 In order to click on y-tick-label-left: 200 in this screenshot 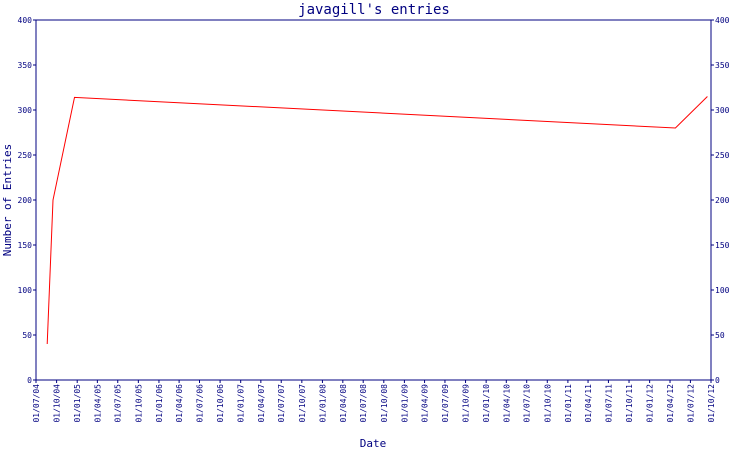, I will do `click(25, 200)`.